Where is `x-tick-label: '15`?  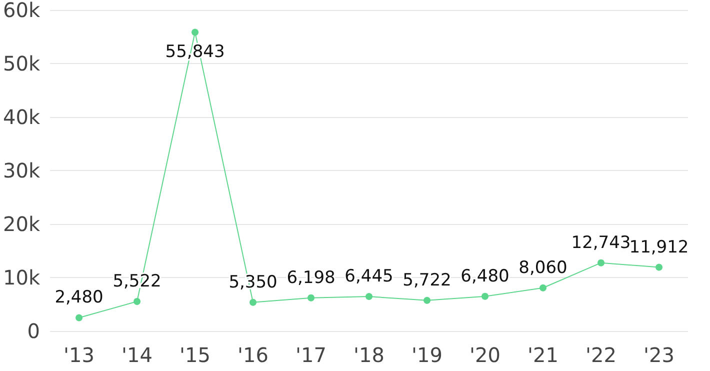
x-tick-label: '15 is located at coordinates (195, 355).